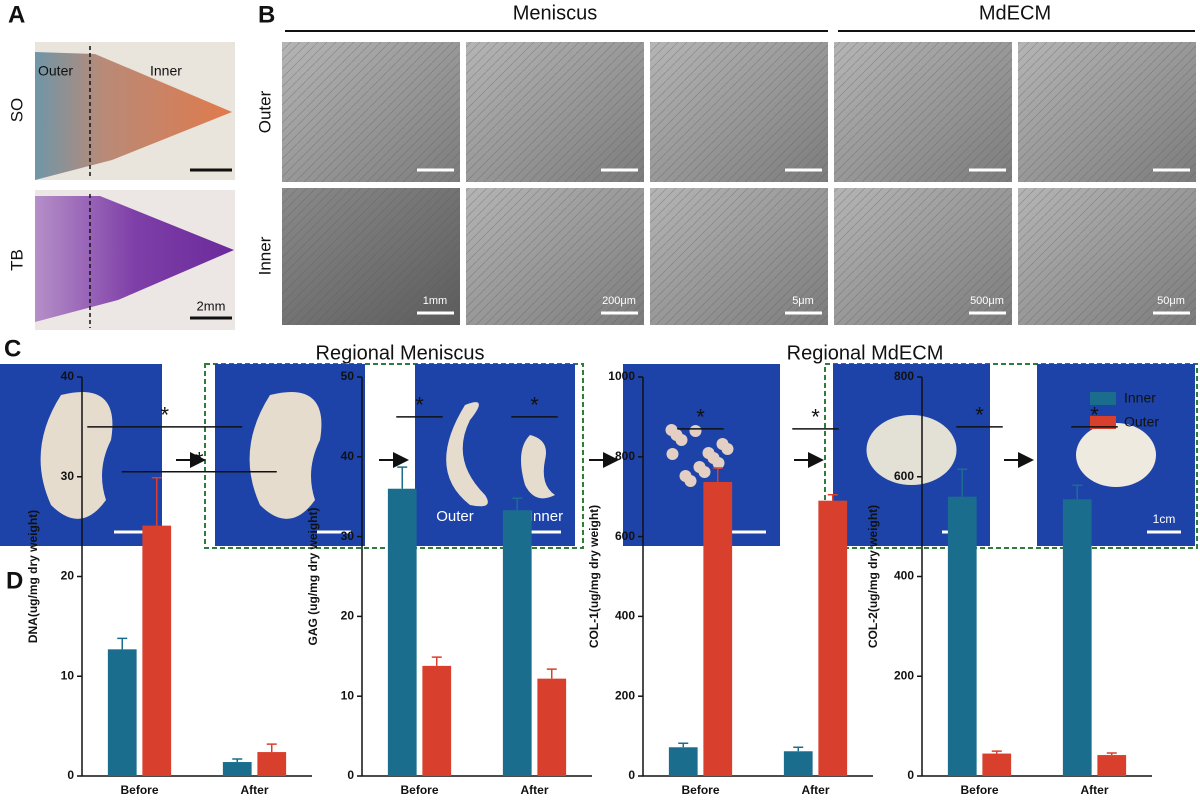 This screenshot has height=803, width=1200. I want to click on row-label: TB, so click(16, 260).